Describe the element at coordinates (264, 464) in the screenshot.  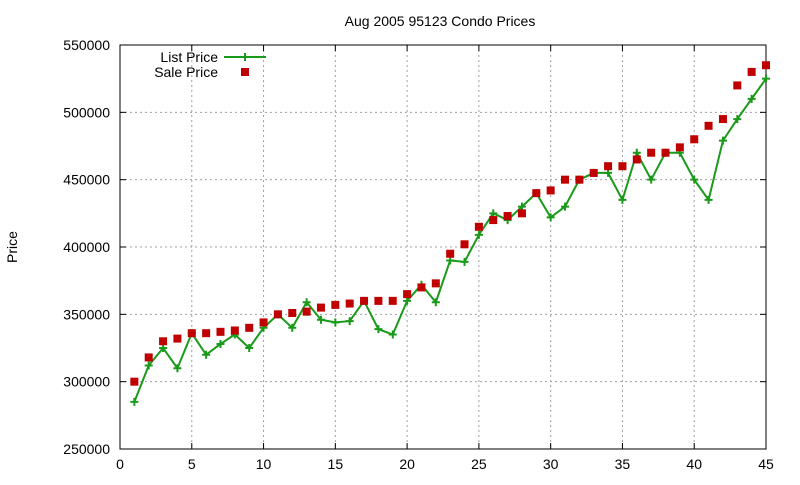
I see `x-tick-label: 10` at that location.